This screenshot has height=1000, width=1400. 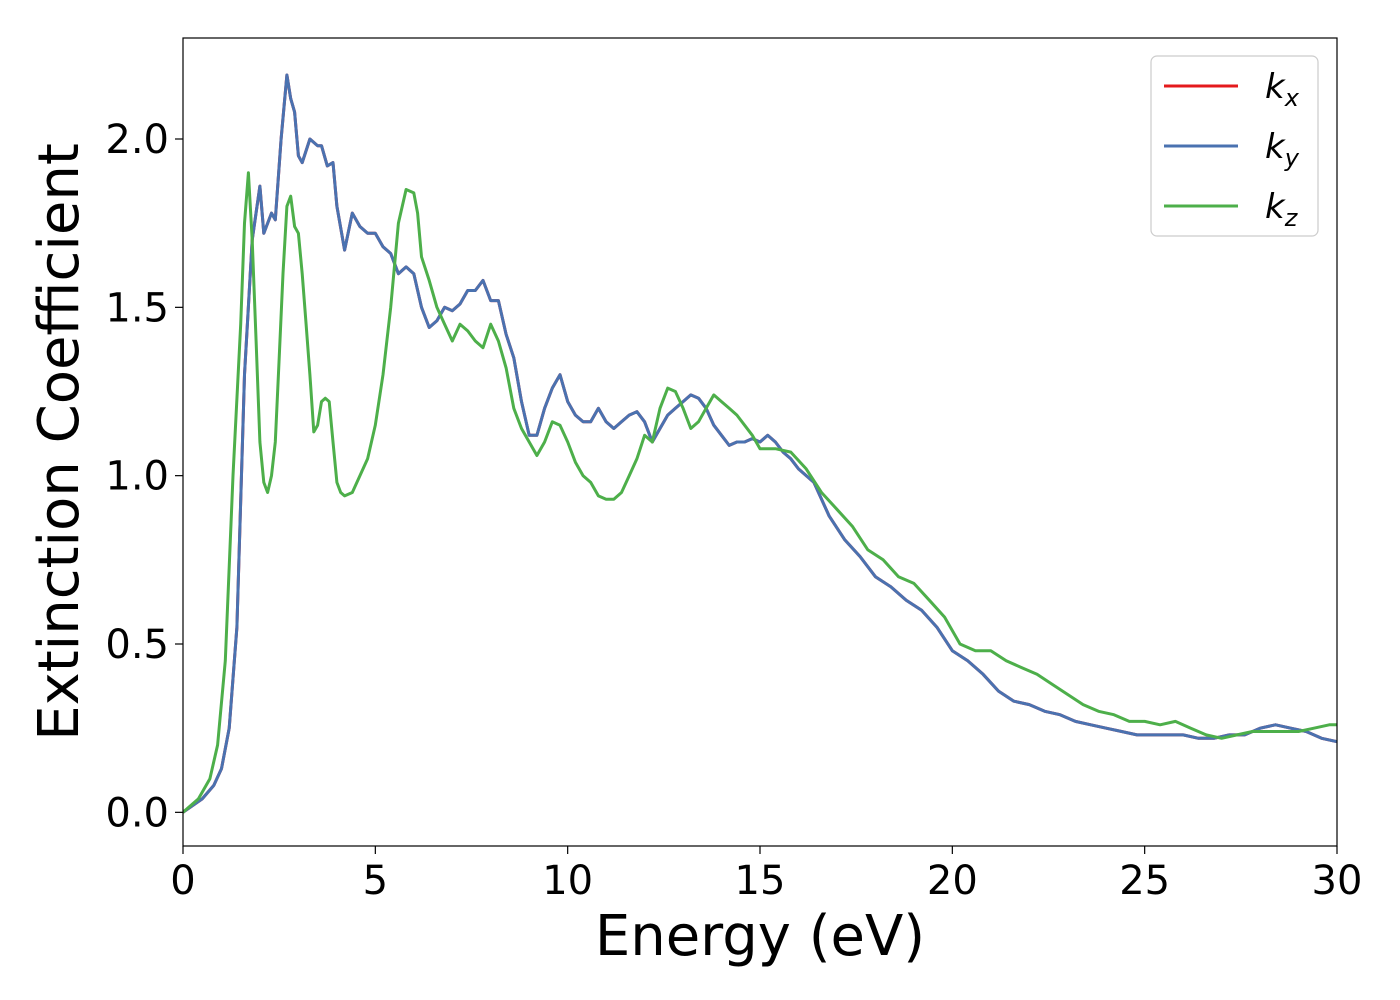 What do you see at coordinates (760, 881) in the screenshot?
I see `x-tick-label: 15` at bounding box center [760, 881].